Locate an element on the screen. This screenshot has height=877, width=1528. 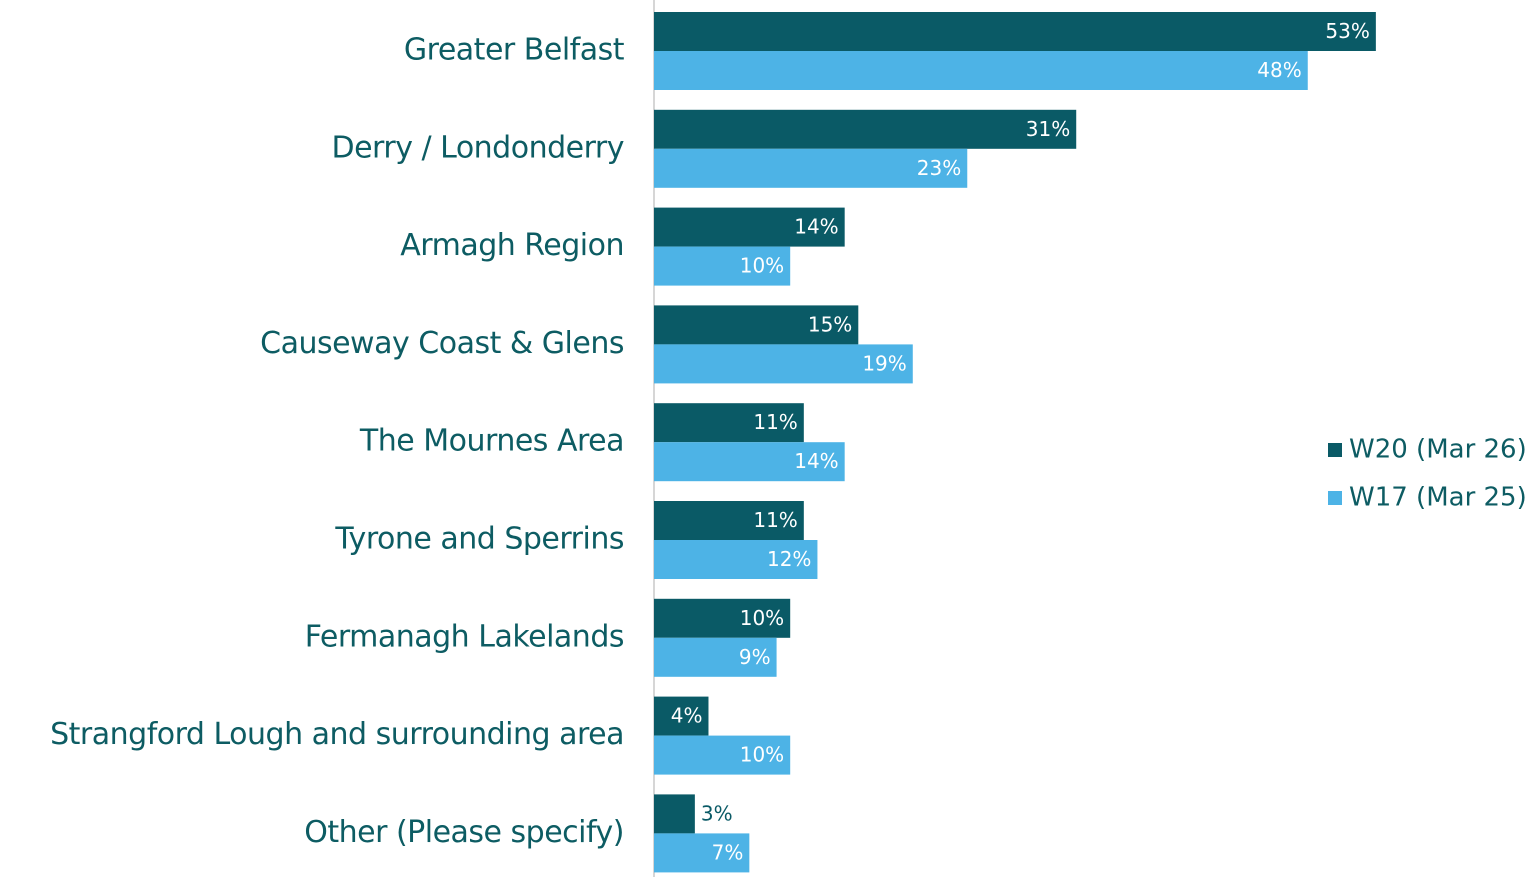
category-label: Causeway Coast & Glens is located at coordinates (442, 343).